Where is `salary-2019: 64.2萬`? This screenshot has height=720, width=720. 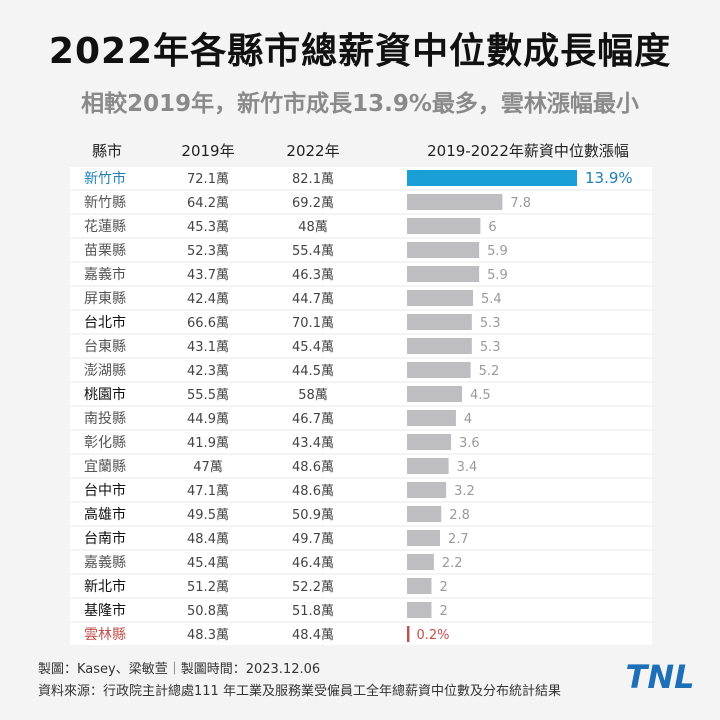
salary-2019: 64.2萬 is located at coordinates (208, 203).